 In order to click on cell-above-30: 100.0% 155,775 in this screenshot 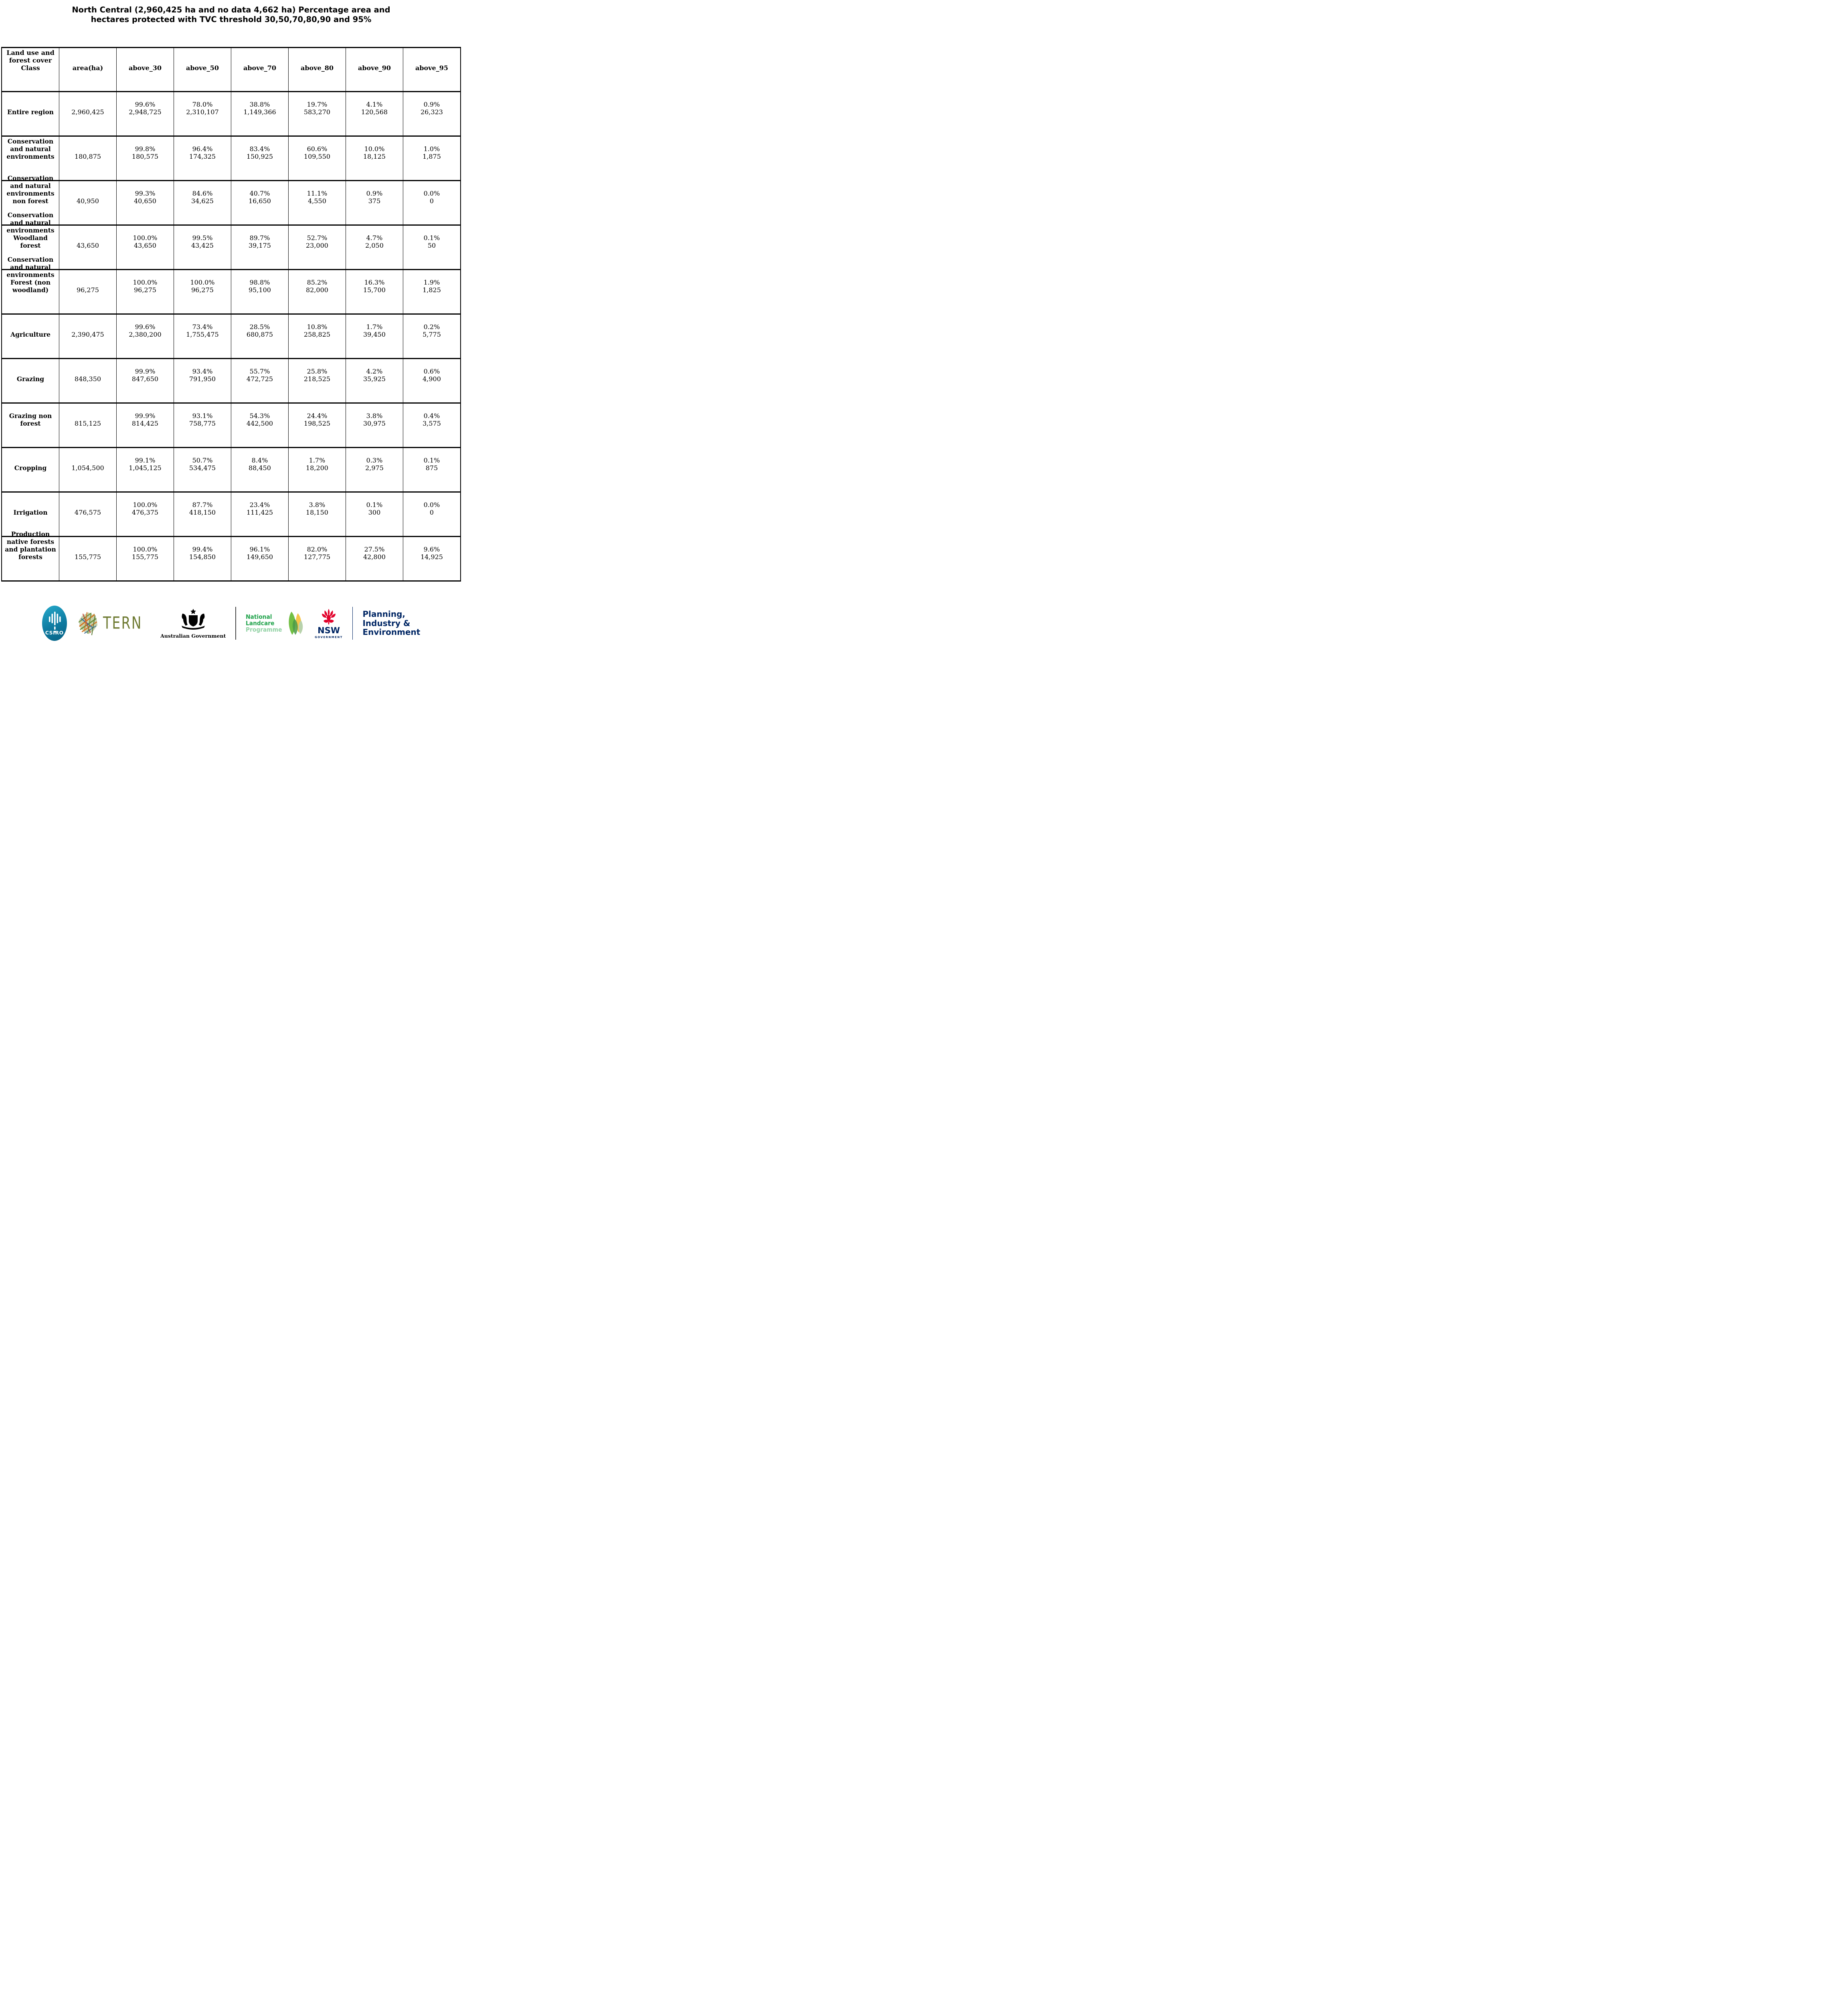, I will do `click(145, 558)`.